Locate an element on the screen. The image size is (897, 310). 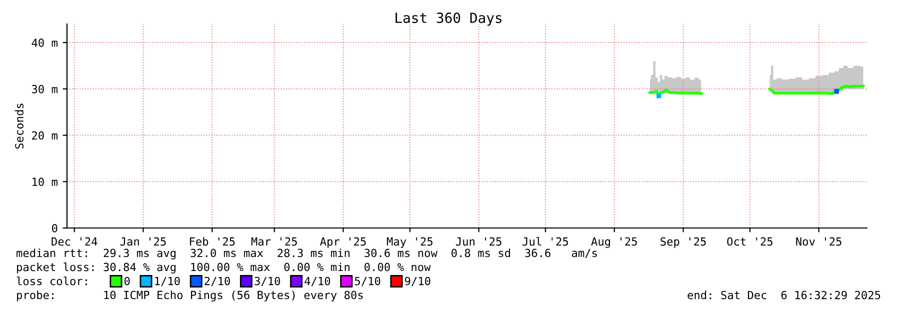
y-tick-label: 30 m is located at coordinates (45, 89).